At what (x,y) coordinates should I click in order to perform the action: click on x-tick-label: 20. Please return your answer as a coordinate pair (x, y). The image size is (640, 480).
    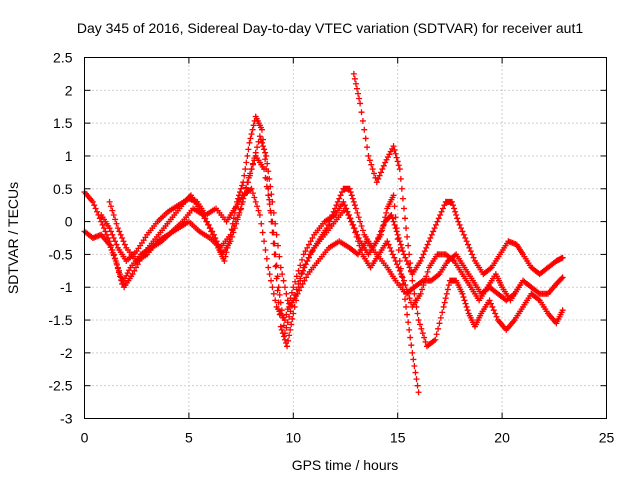
    Looking at the image, I should click on (502, 438).